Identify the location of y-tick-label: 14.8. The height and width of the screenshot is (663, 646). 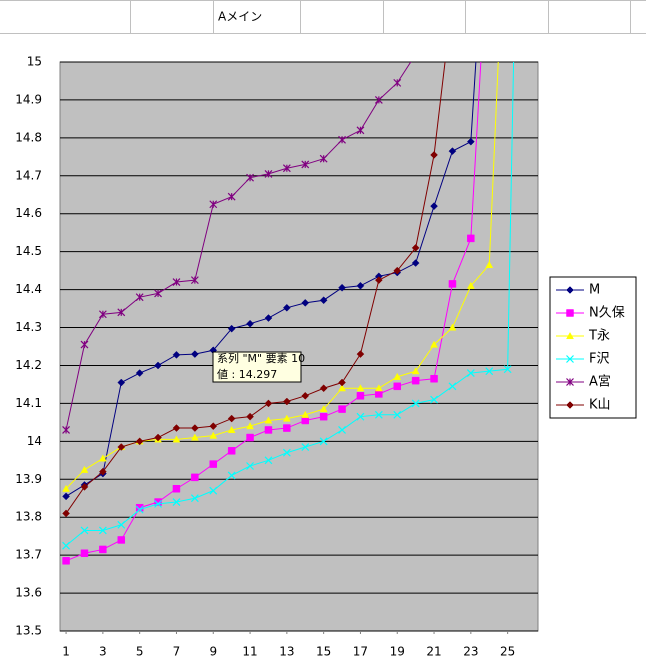
(28, 137).